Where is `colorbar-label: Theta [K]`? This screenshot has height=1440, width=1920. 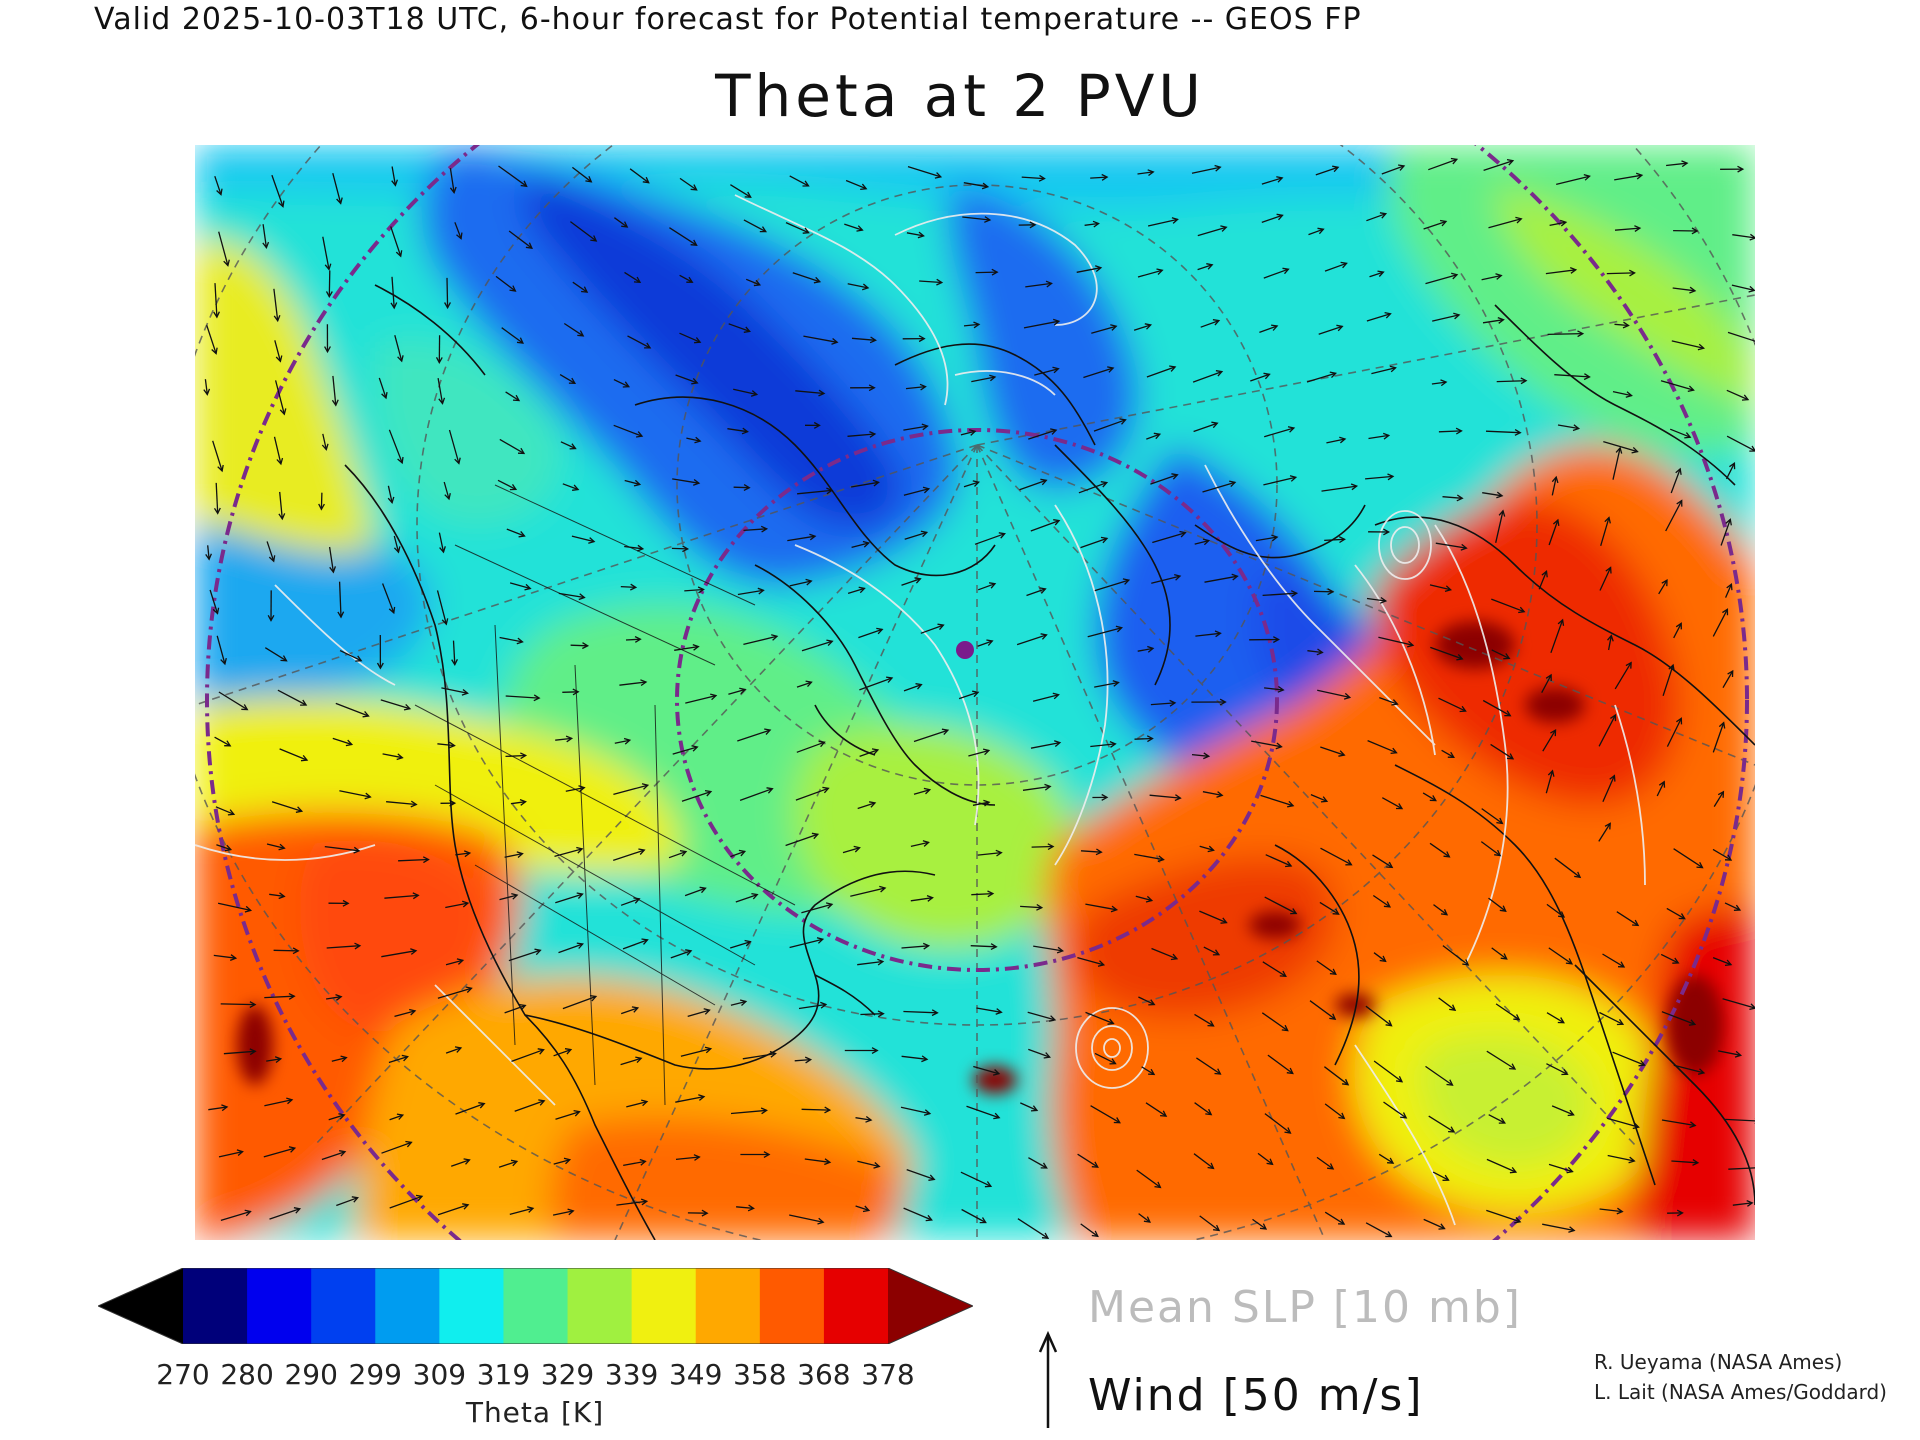
colorbar-label: Theta [K] is located at coordinates (535, 1412).